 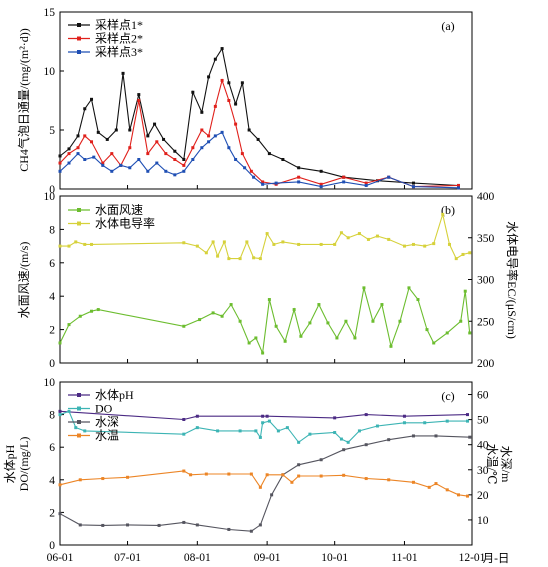 What do you see at coordinates (52, 190) in the screenshot?
I see `y-tick-label: 0` at bounding box center [52, 190].